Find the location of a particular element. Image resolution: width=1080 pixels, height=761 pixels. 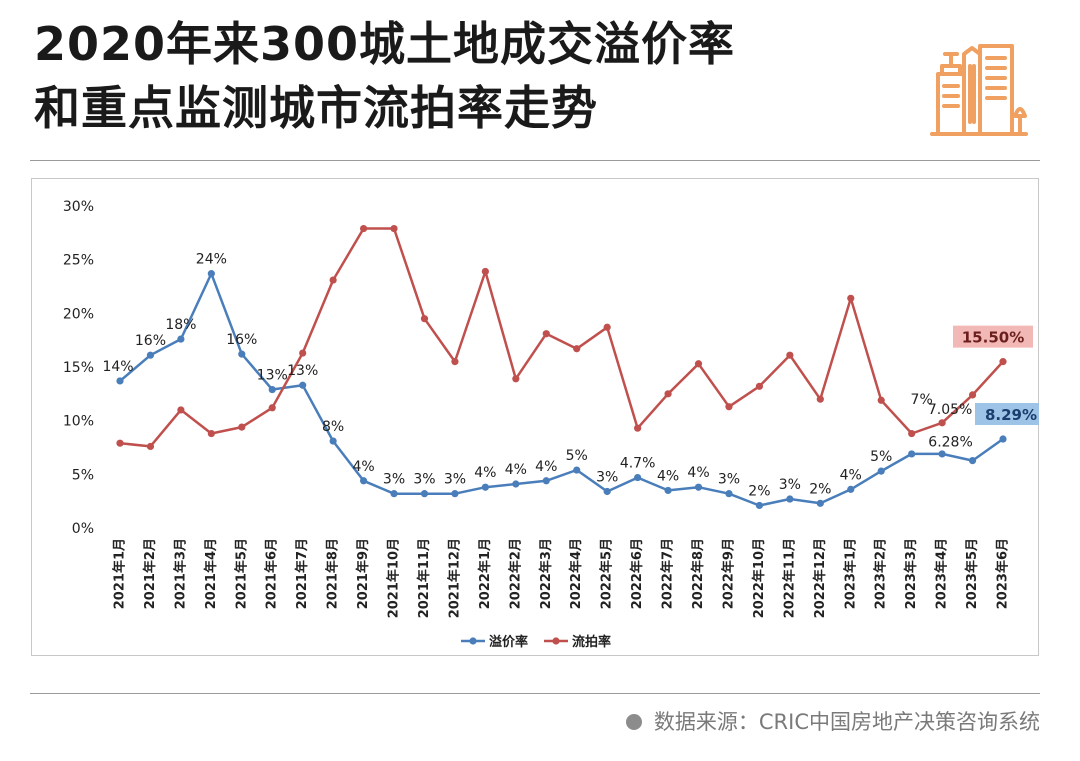

data-label: 15.50% is located at coordinates (993, 338).